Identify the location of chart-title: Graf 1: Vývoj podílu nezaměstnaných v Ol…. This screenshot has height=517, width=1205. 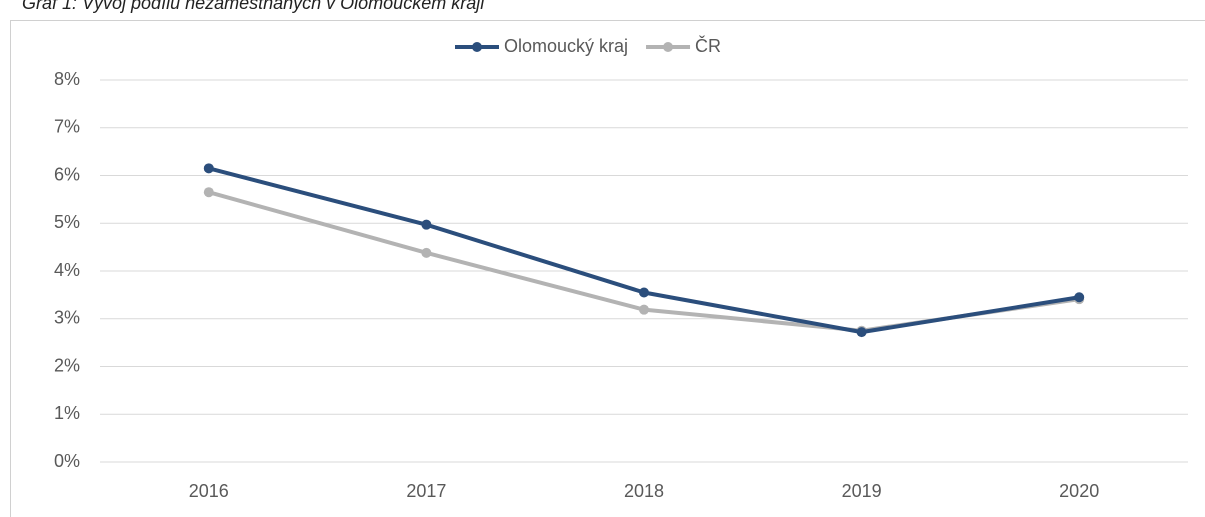
(253, 6).